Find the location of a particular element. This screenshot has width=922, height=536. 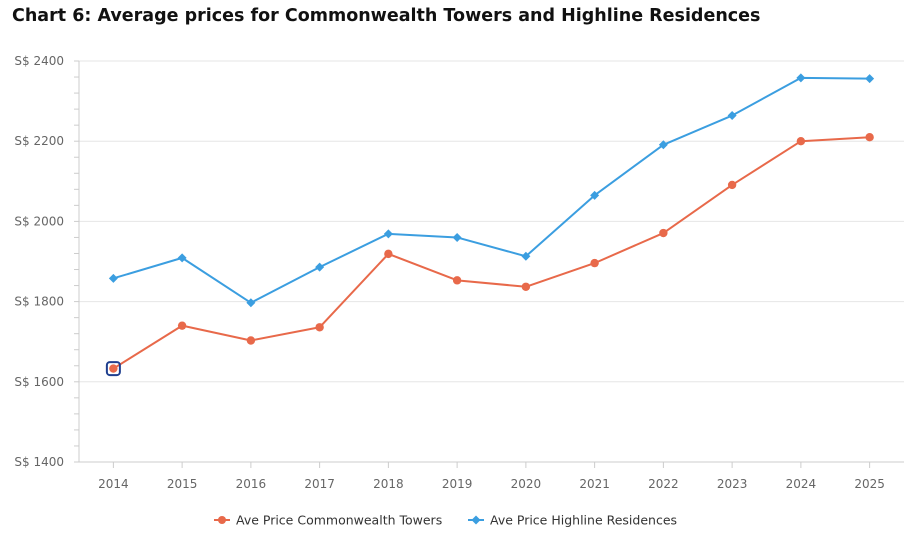

x-tick-label: 2024 is located at coordinates (801, 484).